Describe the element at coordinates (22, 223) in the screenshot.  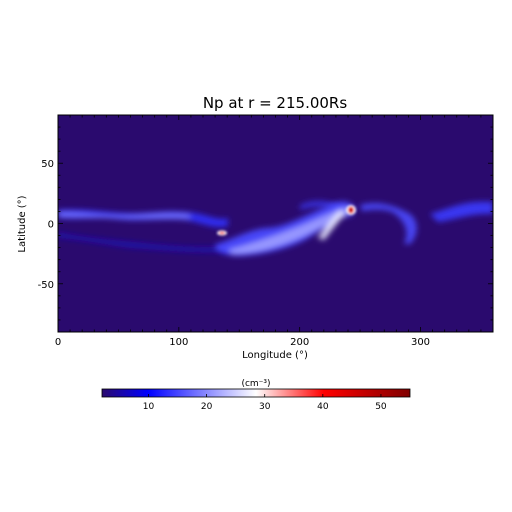
I see `y-axis-label: Latitude (°)` at that location.